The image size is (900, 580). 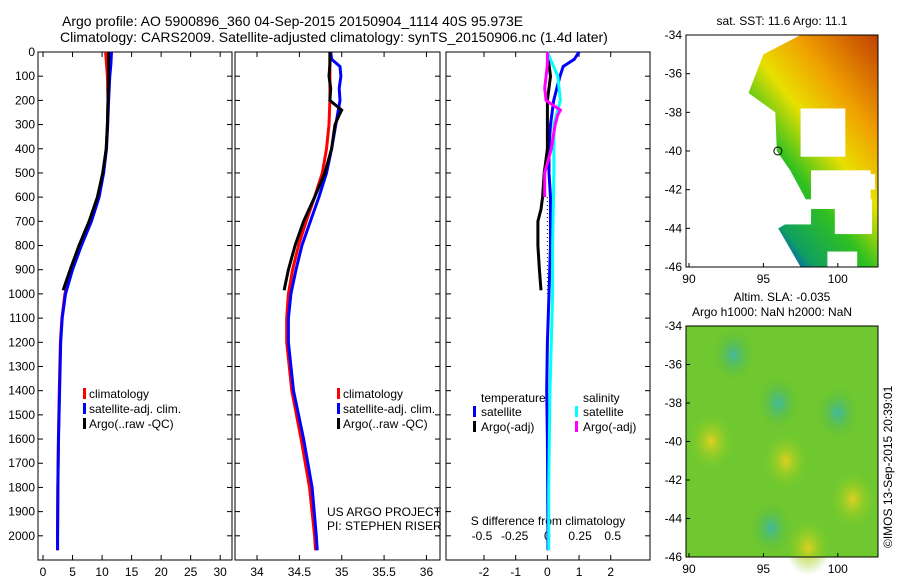 I want to click on x-tick-label: 35.5, so click(x=384, y=572).